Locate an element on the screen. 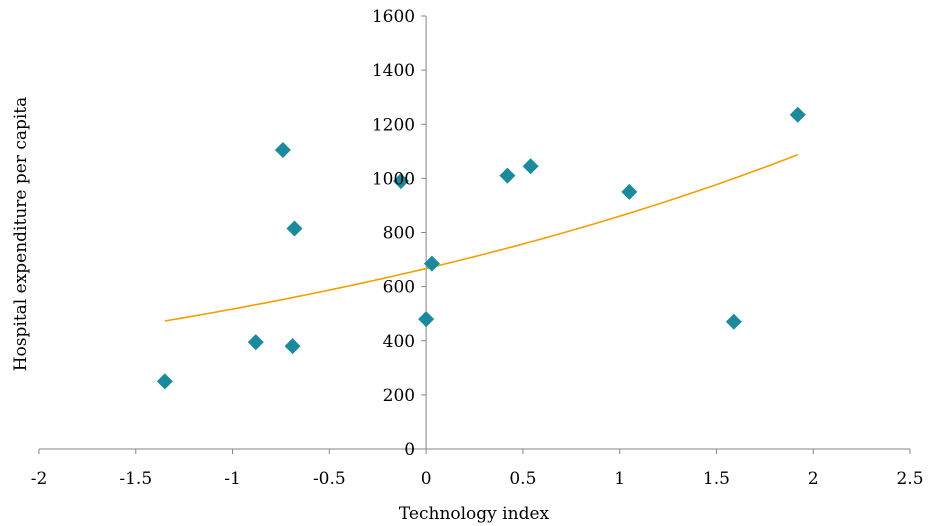 Image resolution: width=929 pixels, height=526 pixels. y-tick-label: 1600 is located at coordinates (393, 17).